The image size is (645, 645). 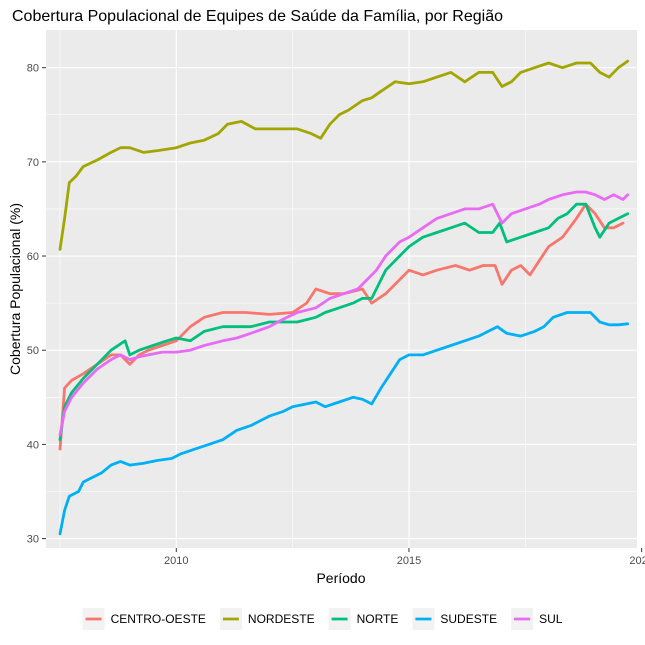 I want to click on x-axis-title: Período, so click(x=340, y=578).